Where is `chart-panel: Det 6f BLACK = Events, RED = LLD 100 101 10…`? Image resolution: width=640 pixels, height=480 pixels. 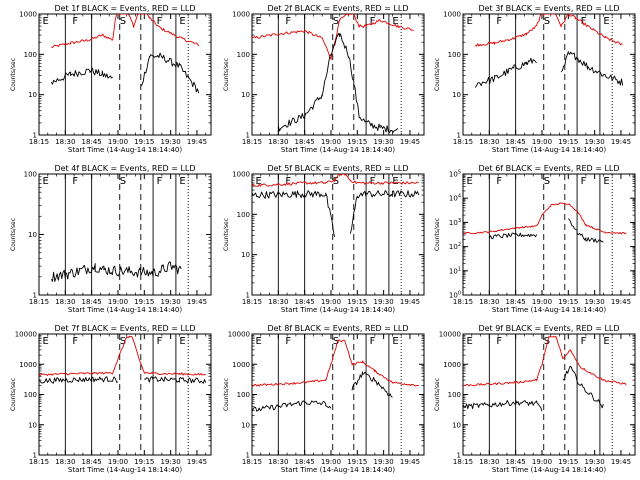 chart-panel: Det 6f BLACK = Events, RED = LLD 100 101 10… is located at coordinates (535, 239).